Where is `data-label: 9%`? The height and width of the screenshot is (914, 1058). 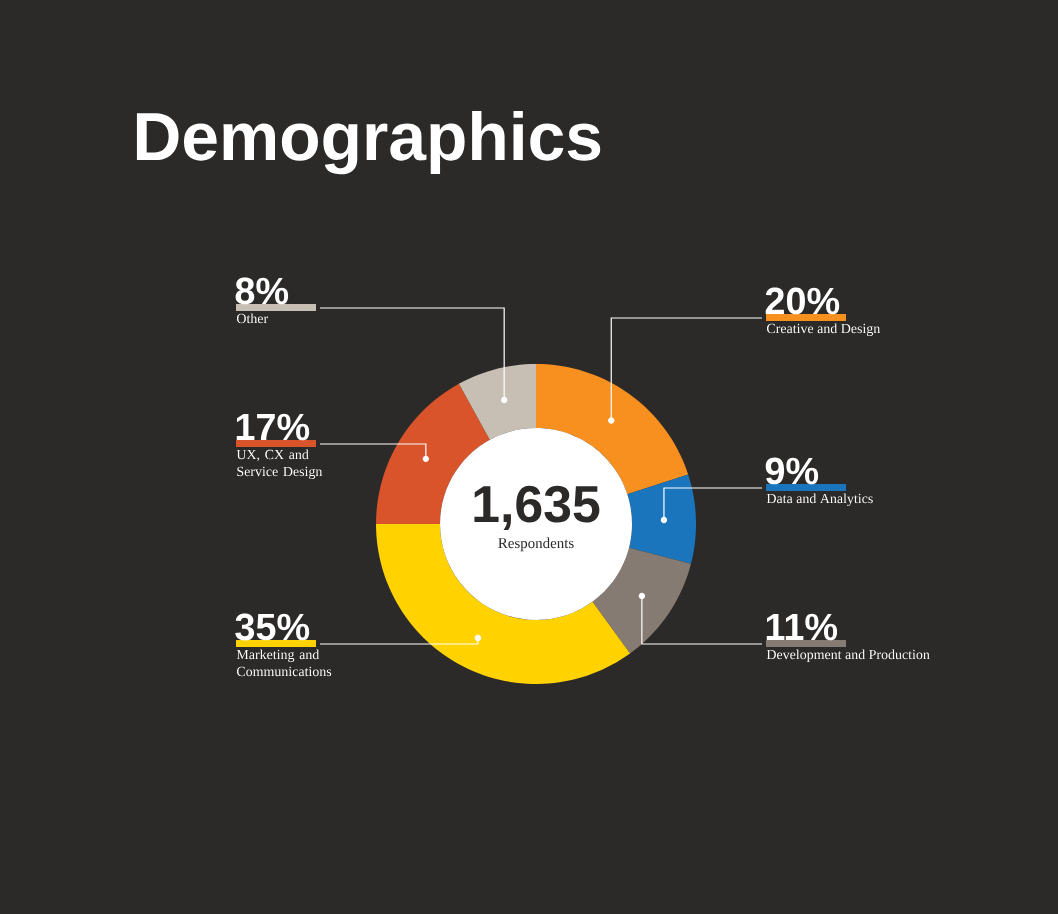
data-label: 9% is located at coordinates (792, 471).